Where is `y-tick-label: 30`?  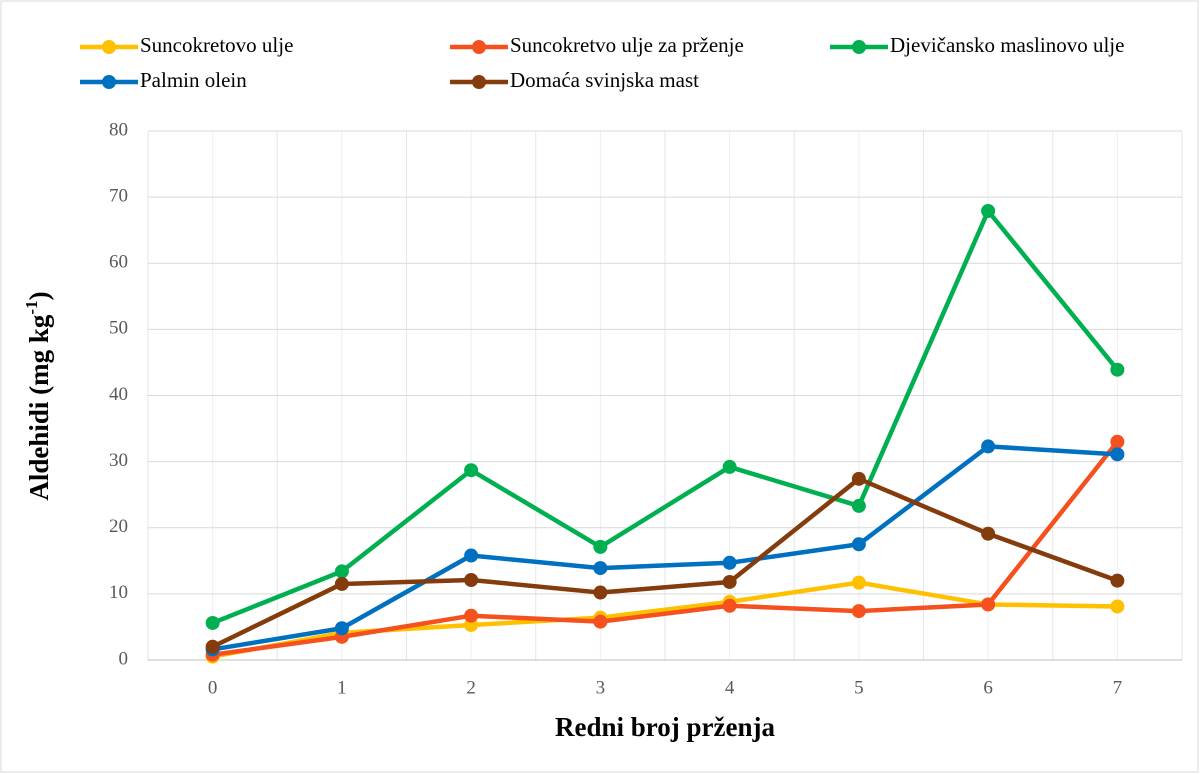 y-tick-label: 30 is located at coordinates (118, 460).